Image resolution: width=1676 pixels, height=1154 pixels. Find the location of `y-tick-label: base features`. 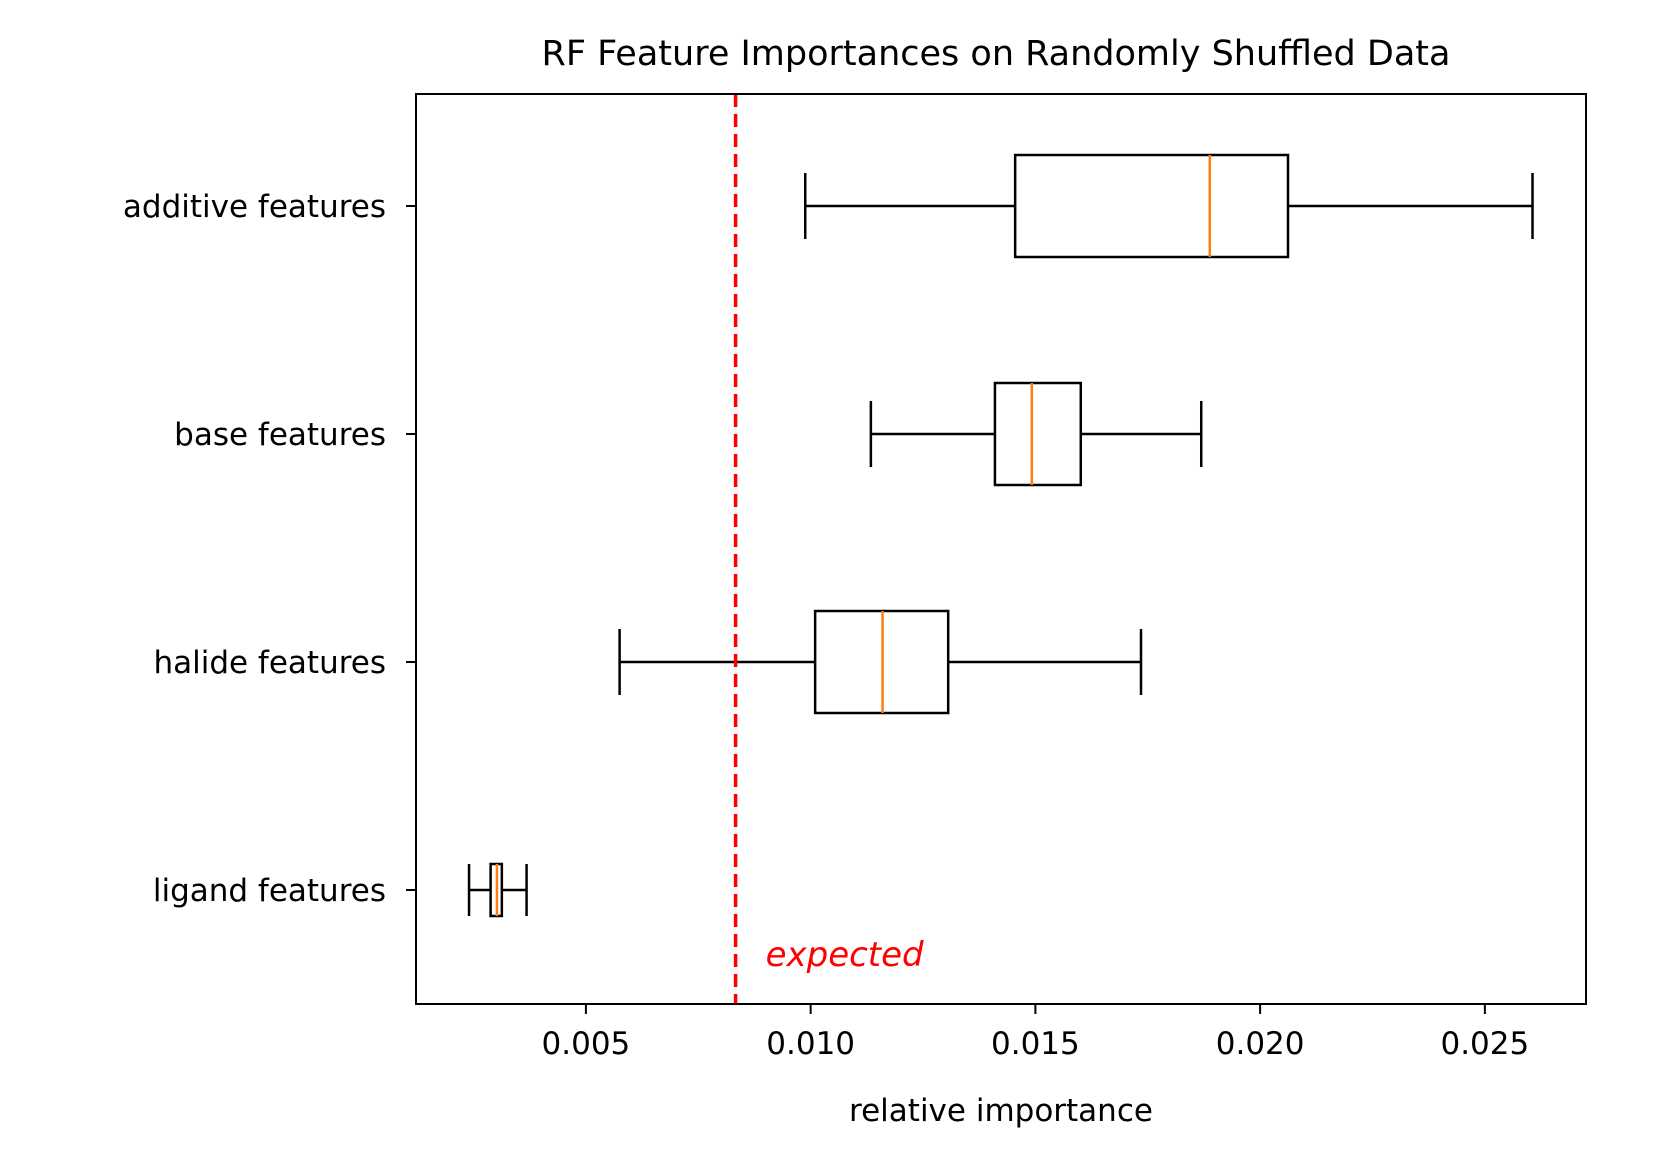

y-tick-label: base features is located at coordinates (280, 435).